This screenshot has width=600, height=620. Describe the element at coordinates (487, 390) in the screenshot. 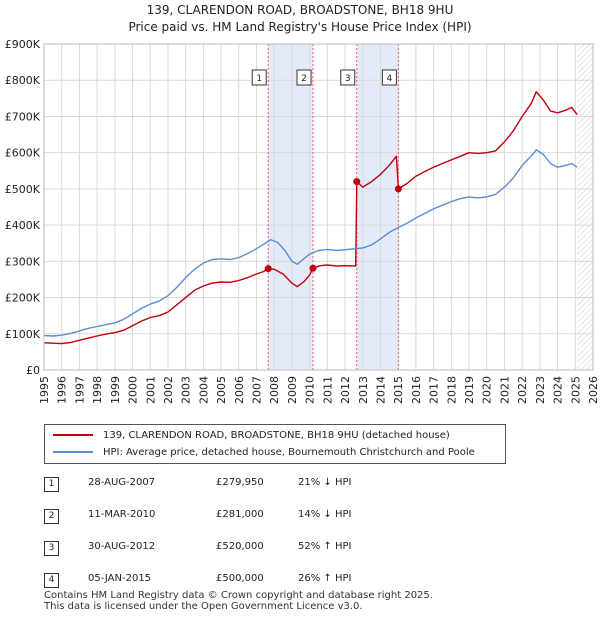

I see `x-tick-label: 2020` at that location.